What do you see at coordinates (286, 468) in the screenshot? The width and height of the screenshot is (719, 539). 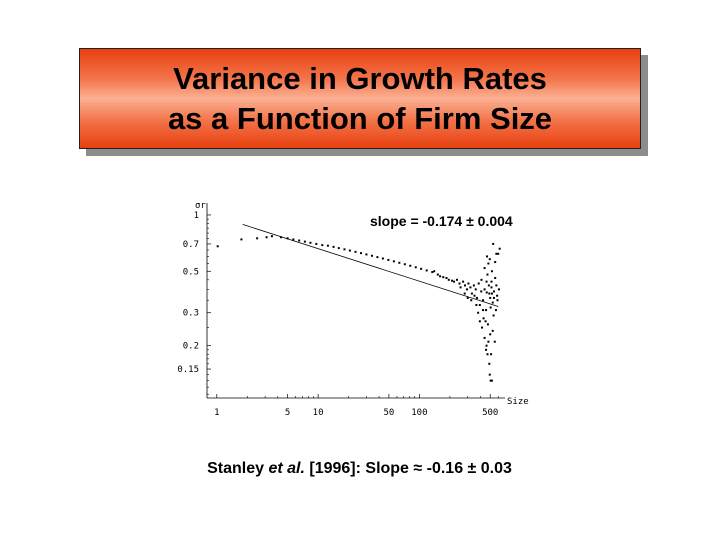 I see `citation-etal: et al.` at bounding box center [286, 468].